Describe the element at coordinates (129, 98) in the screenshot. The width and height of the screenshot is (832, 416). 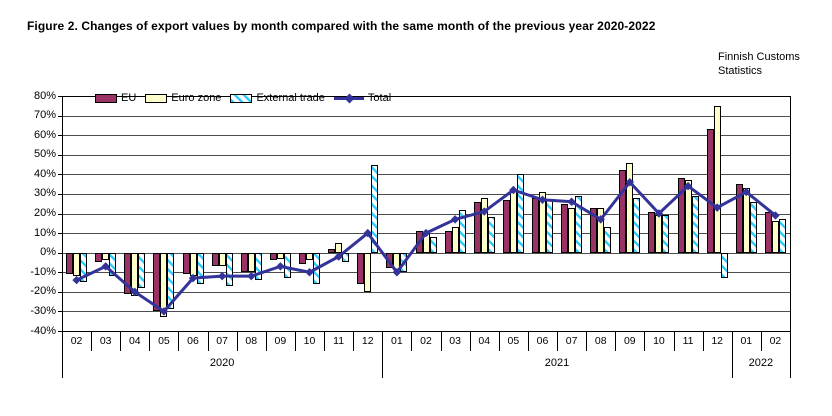
I see `legend-label: EU` at that location.